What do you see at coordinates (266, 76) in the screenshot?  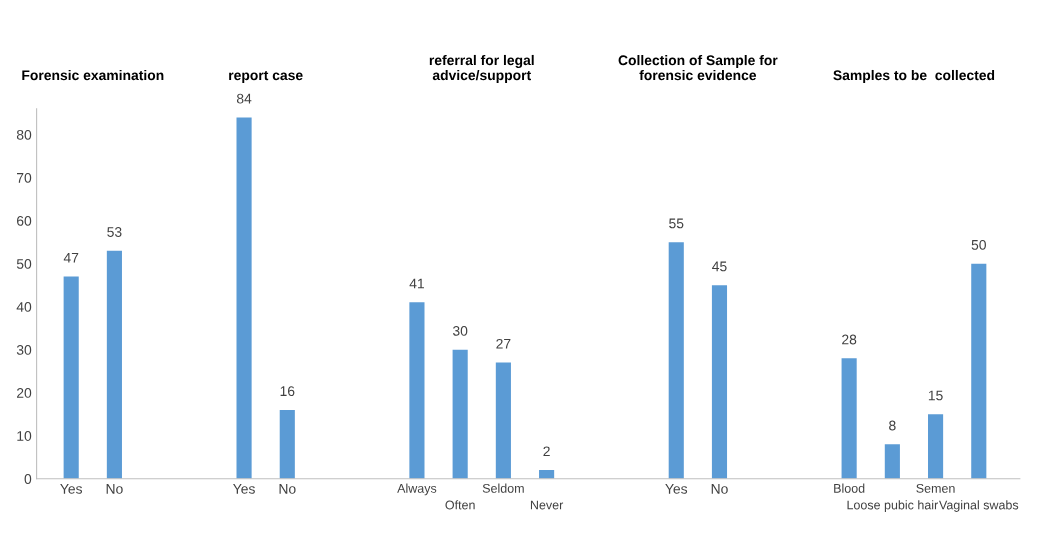 I see `text: report case` at bounding box center [266, 76].